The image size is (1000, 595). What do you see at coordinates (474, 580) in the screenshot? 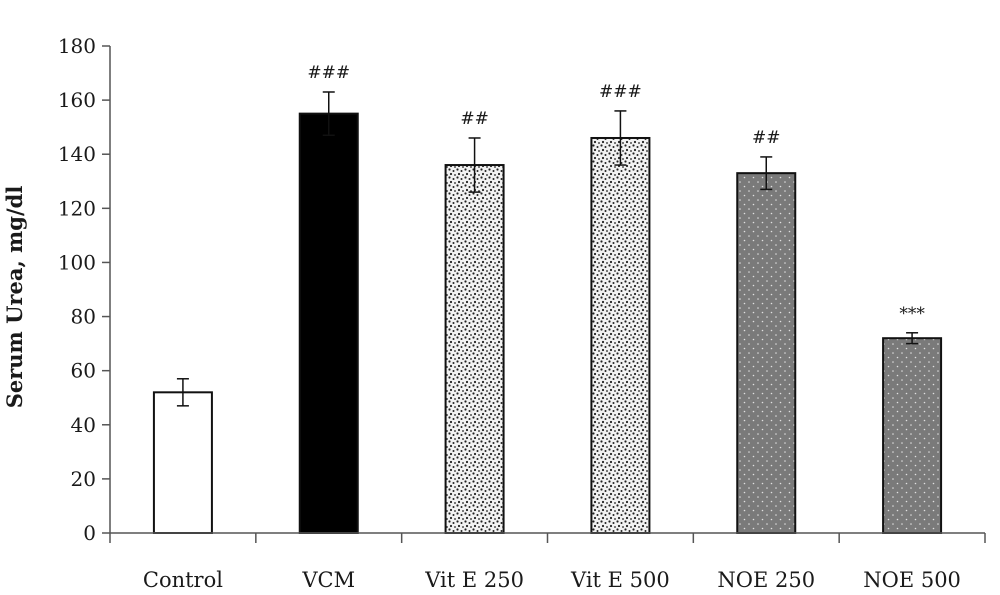
I see `x-category-label: Vit E 250` at bounding box center [474, 580].